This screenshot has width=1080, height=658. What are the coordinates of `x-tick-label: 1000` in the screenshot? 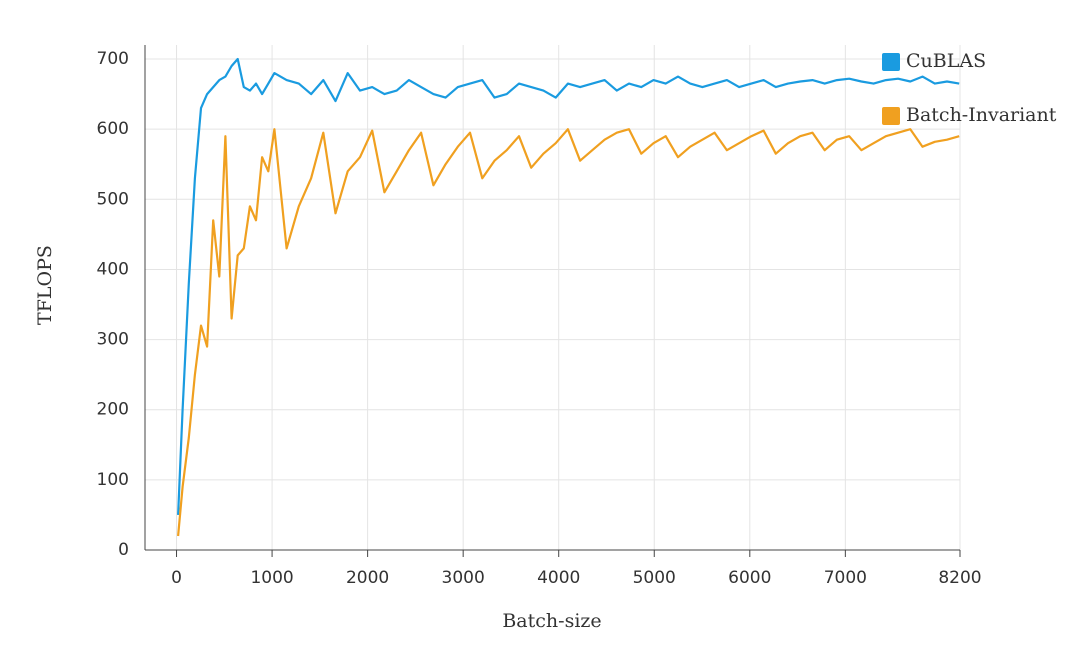 It's located at (271, 578).